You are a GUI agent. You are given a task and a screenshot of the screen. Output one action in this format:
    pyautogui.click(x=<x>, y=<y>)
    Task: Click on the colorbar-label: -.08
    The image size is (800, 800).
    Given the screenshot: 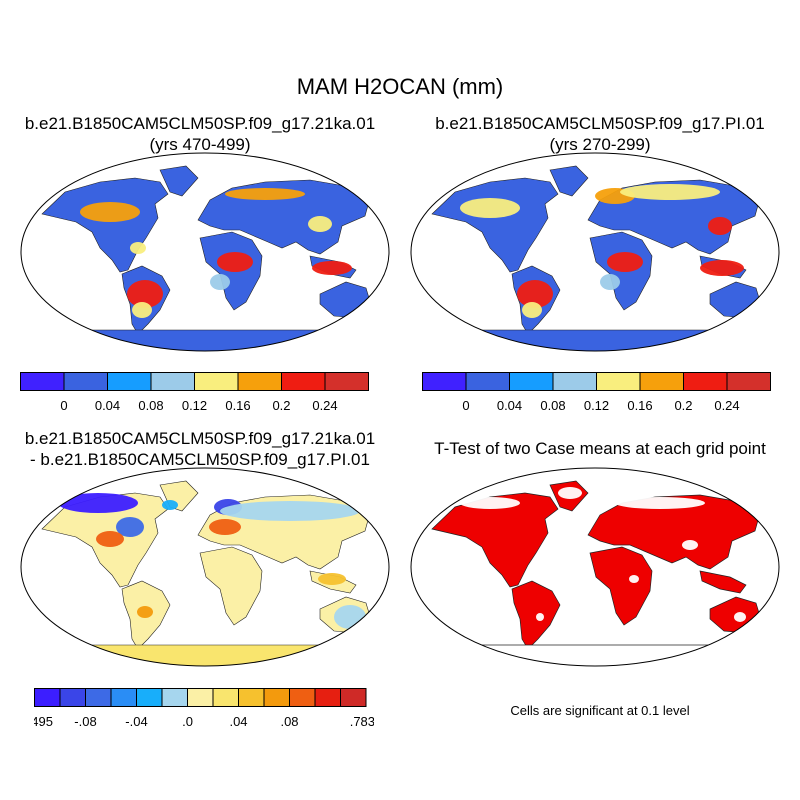 What is the action you would take?
    pyautogui.click(x=85, y=721)
    